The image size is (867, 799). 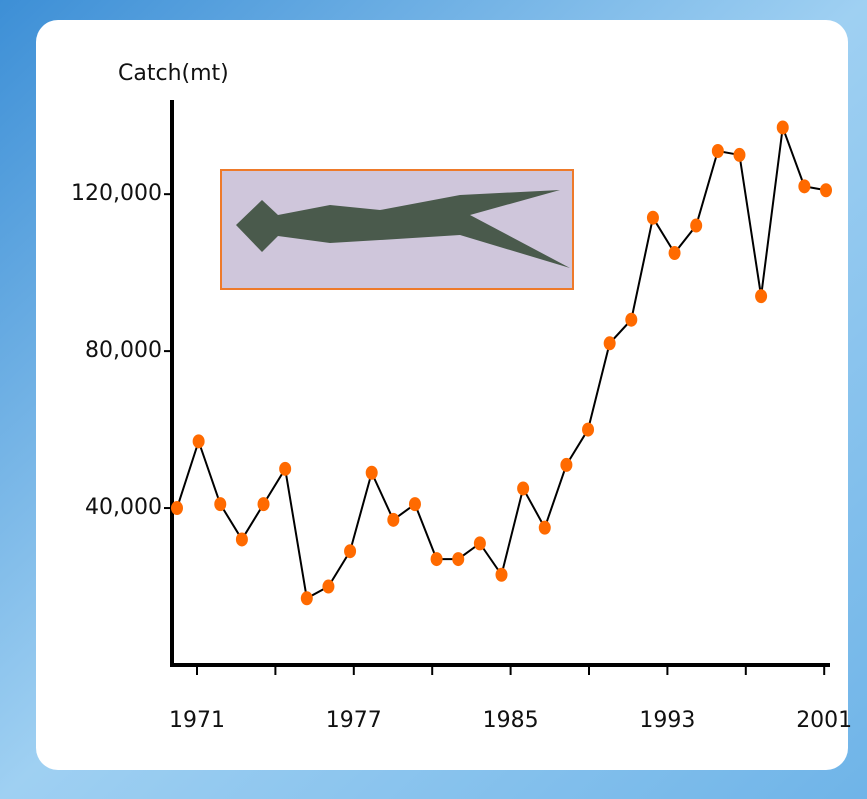 I want to click on y-axis-label: Catch(mt), so click(x=173, y=73).